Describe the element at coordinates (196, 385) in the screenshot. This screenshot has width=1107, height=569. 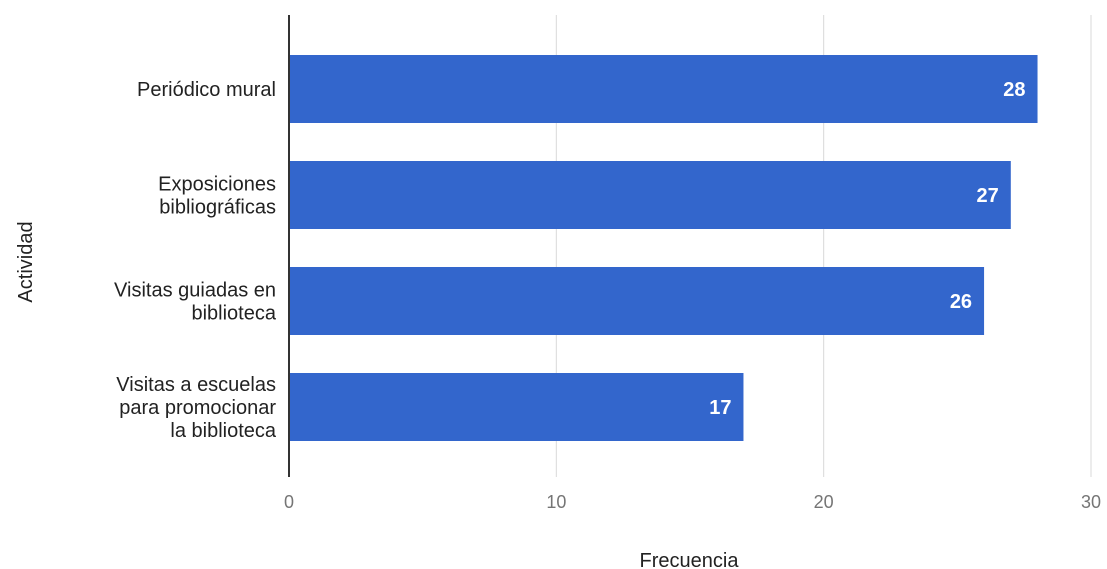
I see `category-label-line: Visitas a escuelas` at that location.